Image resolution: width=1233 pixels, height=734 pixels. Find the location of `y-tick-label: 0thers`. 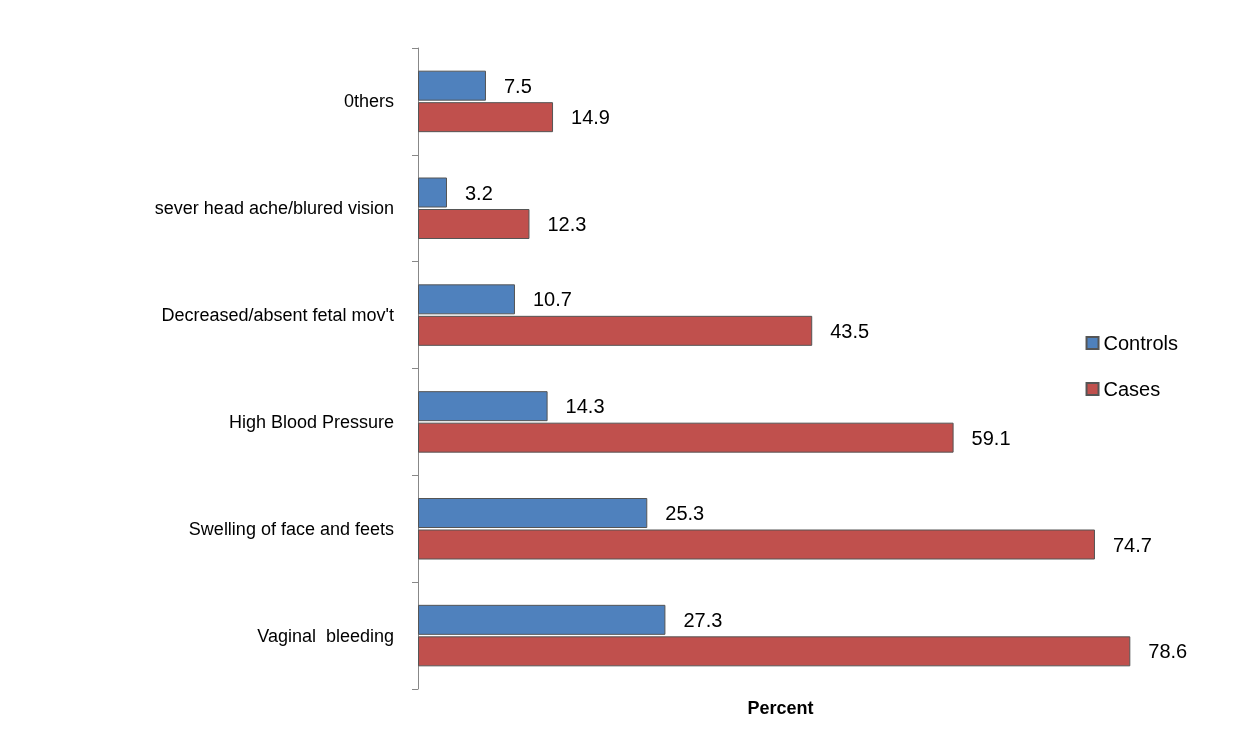

y-tick-label: 0thers is located at coordinates (368, 101).